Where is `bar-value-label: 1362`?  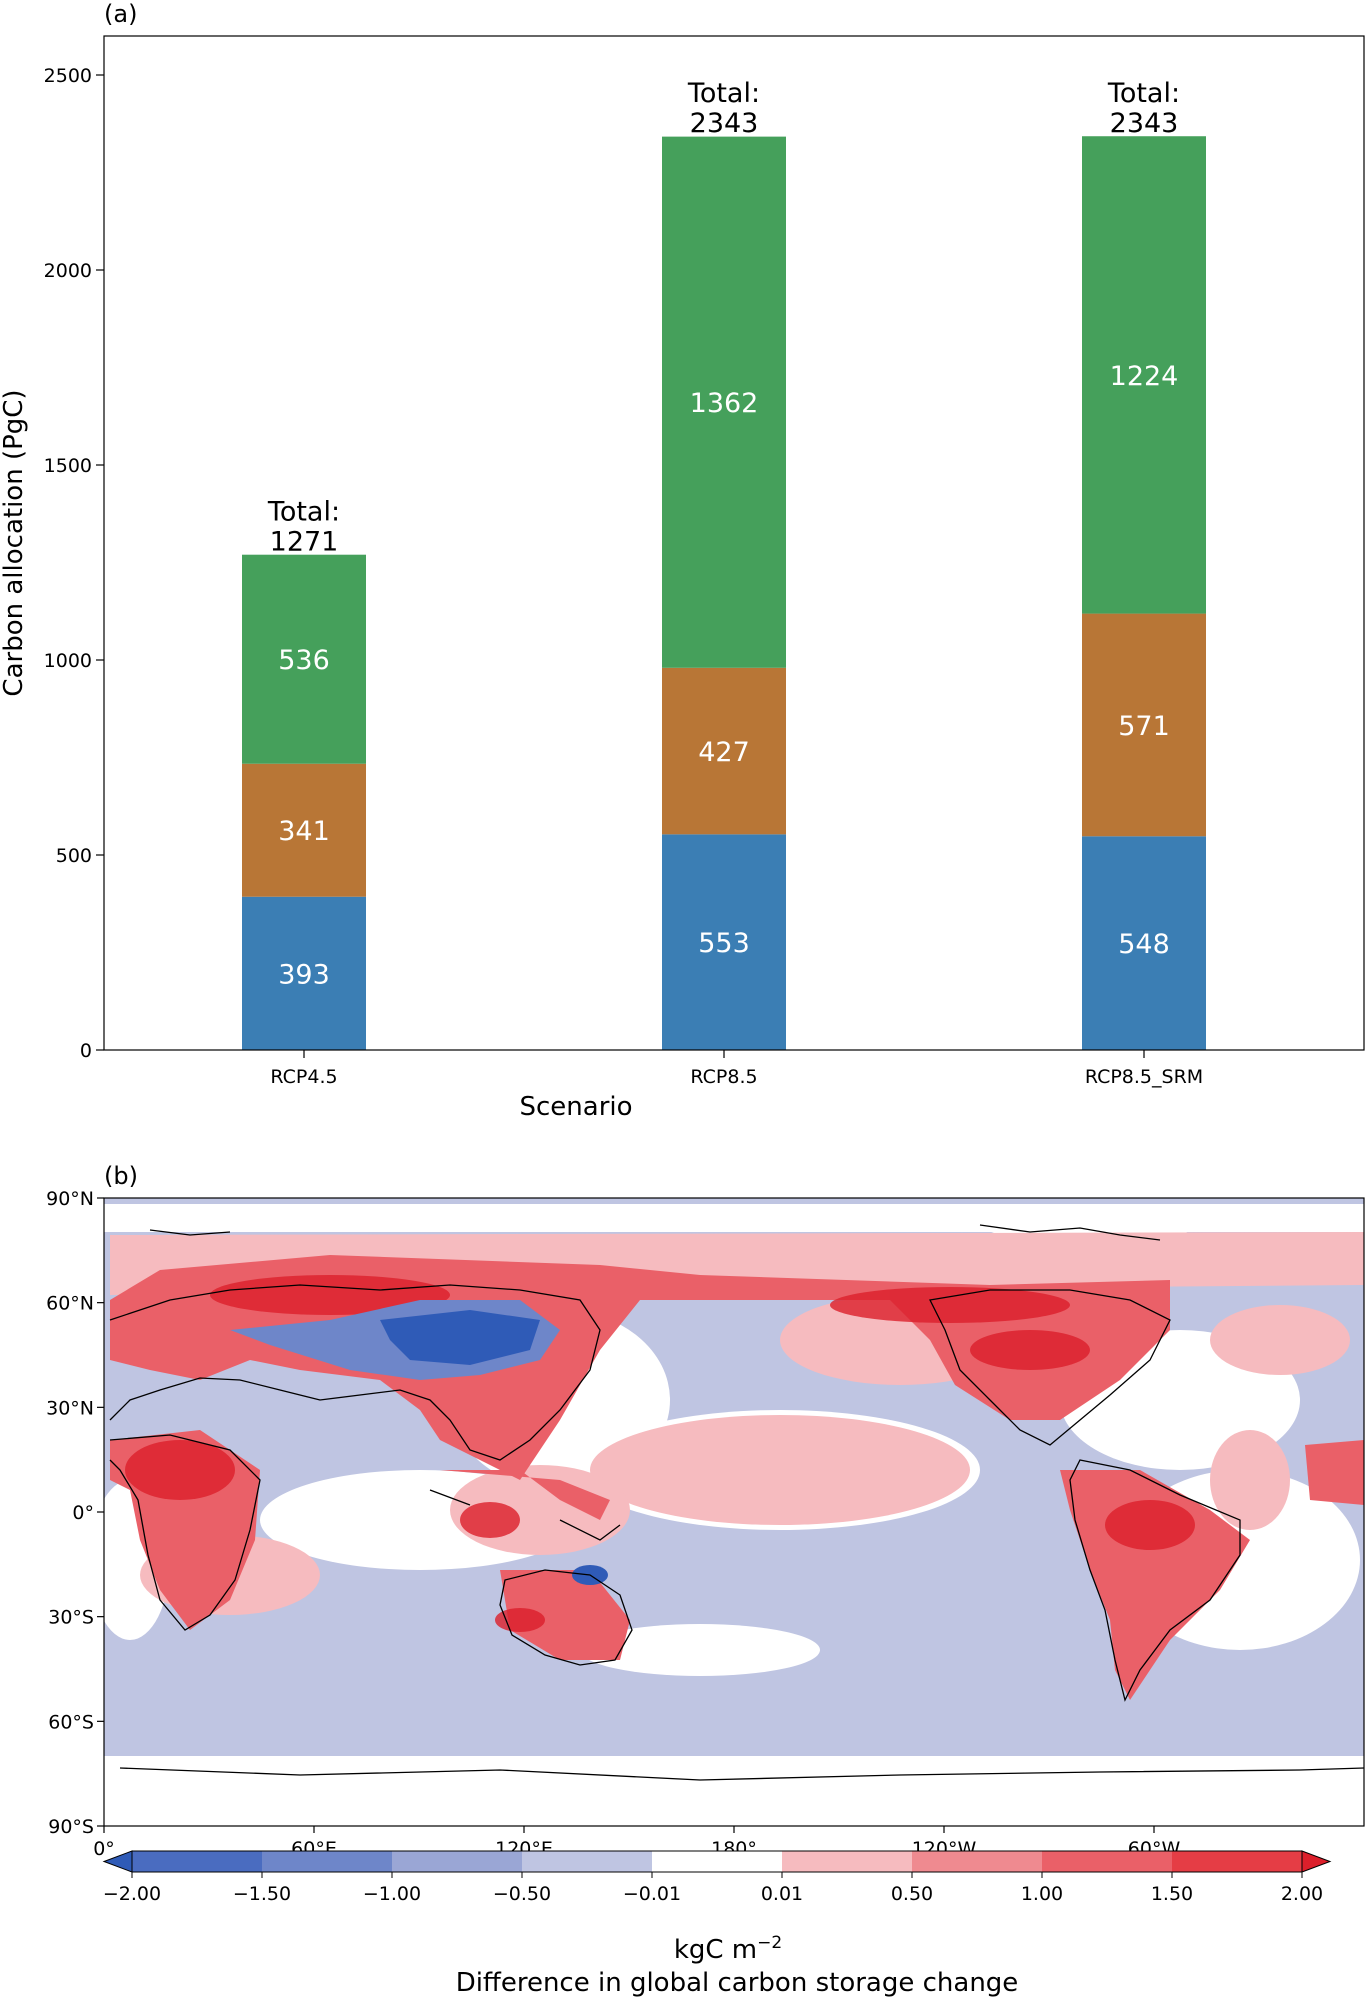
bar-value-label: 1362 is located at coordinates (724, 403).